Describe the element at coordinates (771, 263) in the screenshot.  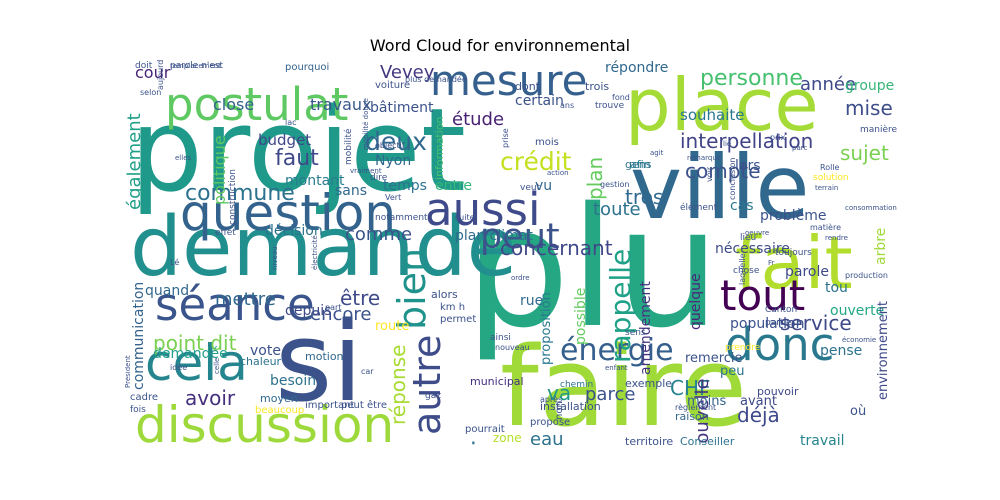
I see `word-fr: Fr` at that location.